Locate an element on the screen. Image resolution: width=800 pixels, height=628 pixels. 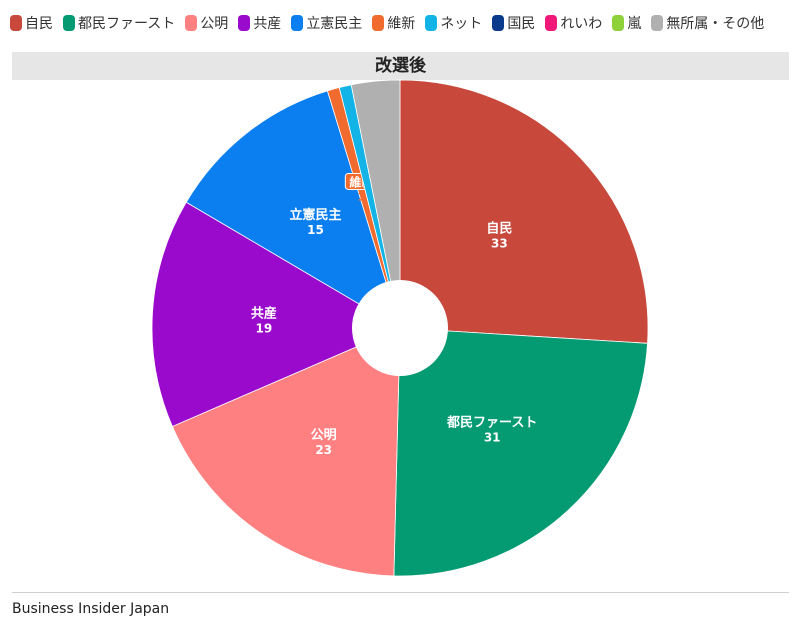
legend-label: 維新 is located at coordinates (401, 24).